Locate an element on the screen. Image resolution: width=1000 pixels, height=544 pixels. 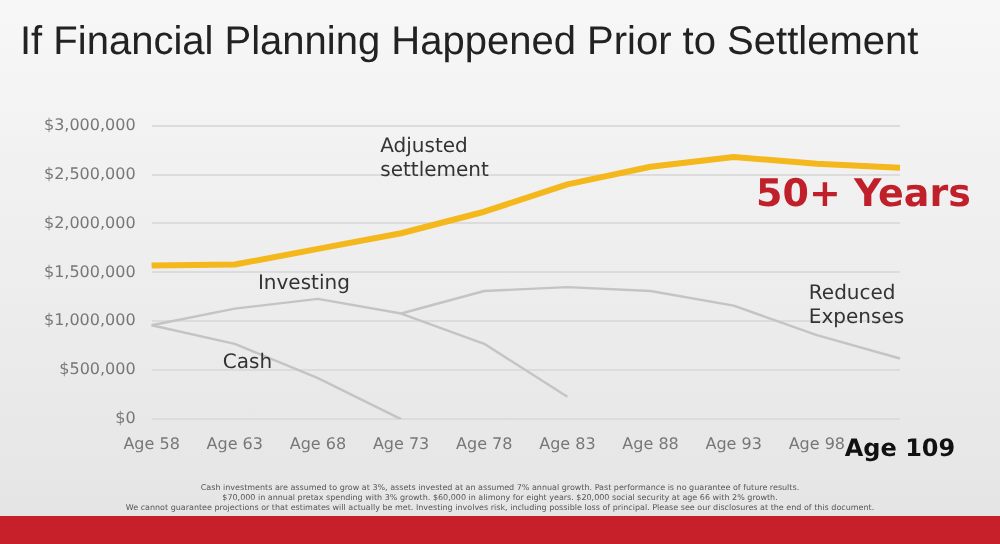
y-tick-label: $3,000,000 is located at coordinates (89, 124).